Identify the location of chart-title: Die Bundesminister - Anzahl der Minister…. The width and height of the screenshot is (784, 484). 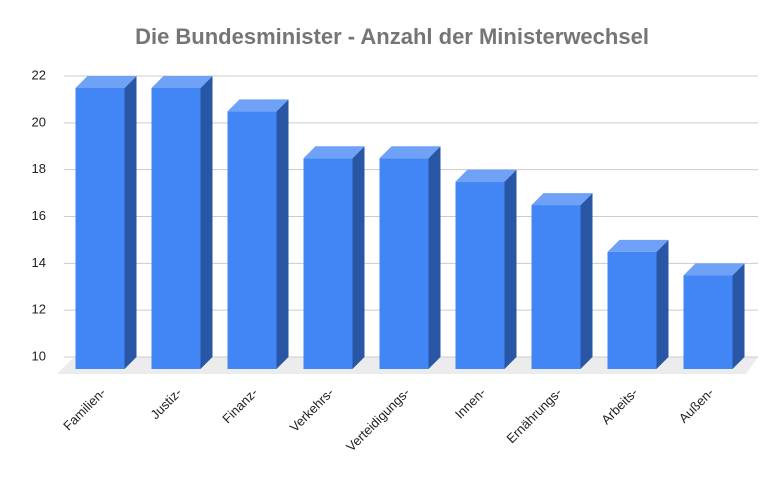
(392, 36).